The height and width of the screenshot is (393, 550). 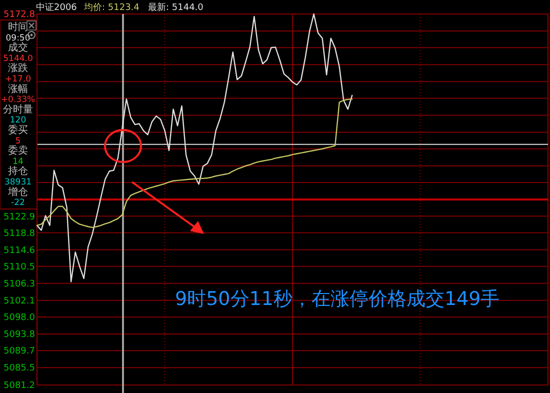 What do you see at coordinates (176, 7) in the screenshot?
I see `text: 最新: 5144.0` at bounding box center [176, 7].